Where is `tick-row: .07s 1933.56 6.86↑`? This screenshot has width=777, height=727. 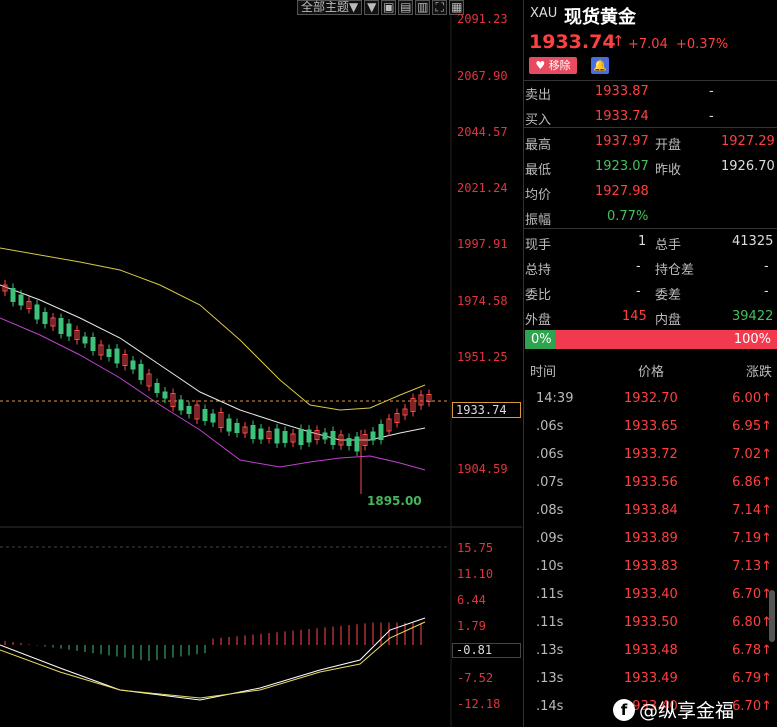
tick-row: .07s 1933.56 6.86↑ is located at coordinates (650, 489).